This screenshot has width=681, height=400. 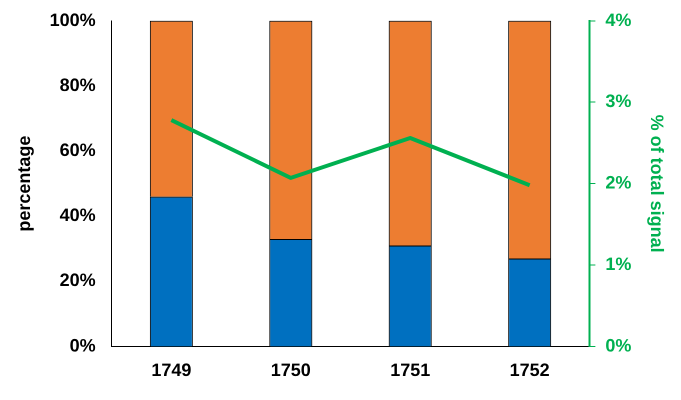 I want to click on x-tick-label: 1750, so click(x=290, y=370).